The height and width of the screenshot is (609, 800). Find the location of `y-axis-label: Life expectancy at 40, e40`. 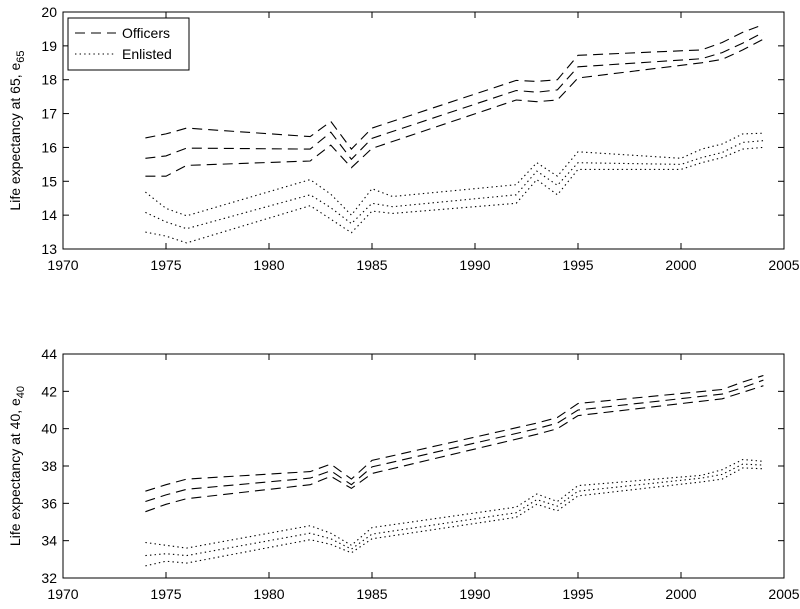

y-axis-label: Life expectancy at 40, e40 is located at coordinates (17, 466).